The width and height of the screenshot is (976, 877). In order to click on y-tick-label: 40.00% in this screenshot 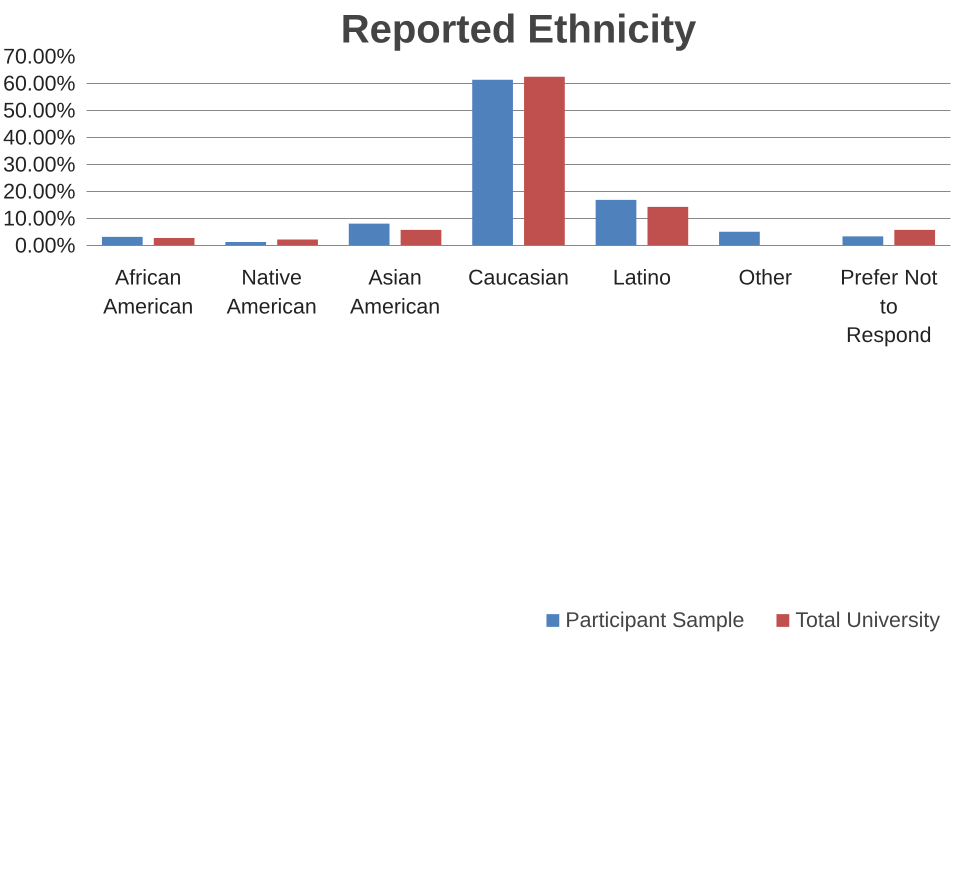, I will do `click(39, 138)`.